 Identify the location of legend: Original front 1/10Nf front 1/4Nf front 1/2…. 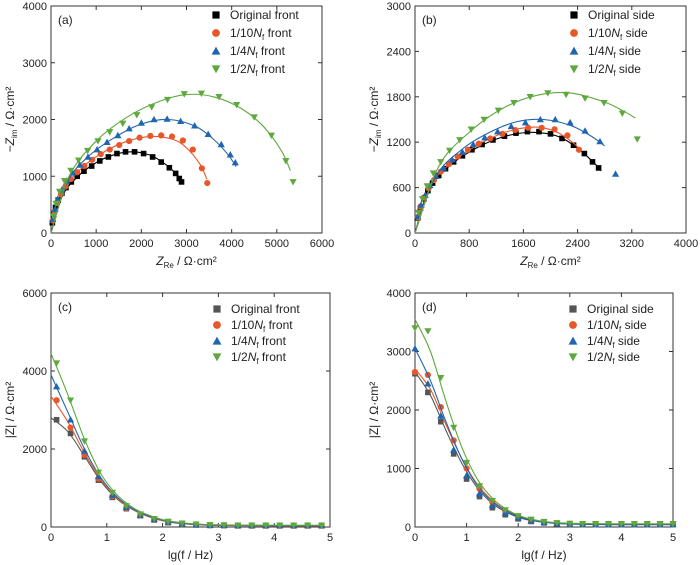
(255, 43).